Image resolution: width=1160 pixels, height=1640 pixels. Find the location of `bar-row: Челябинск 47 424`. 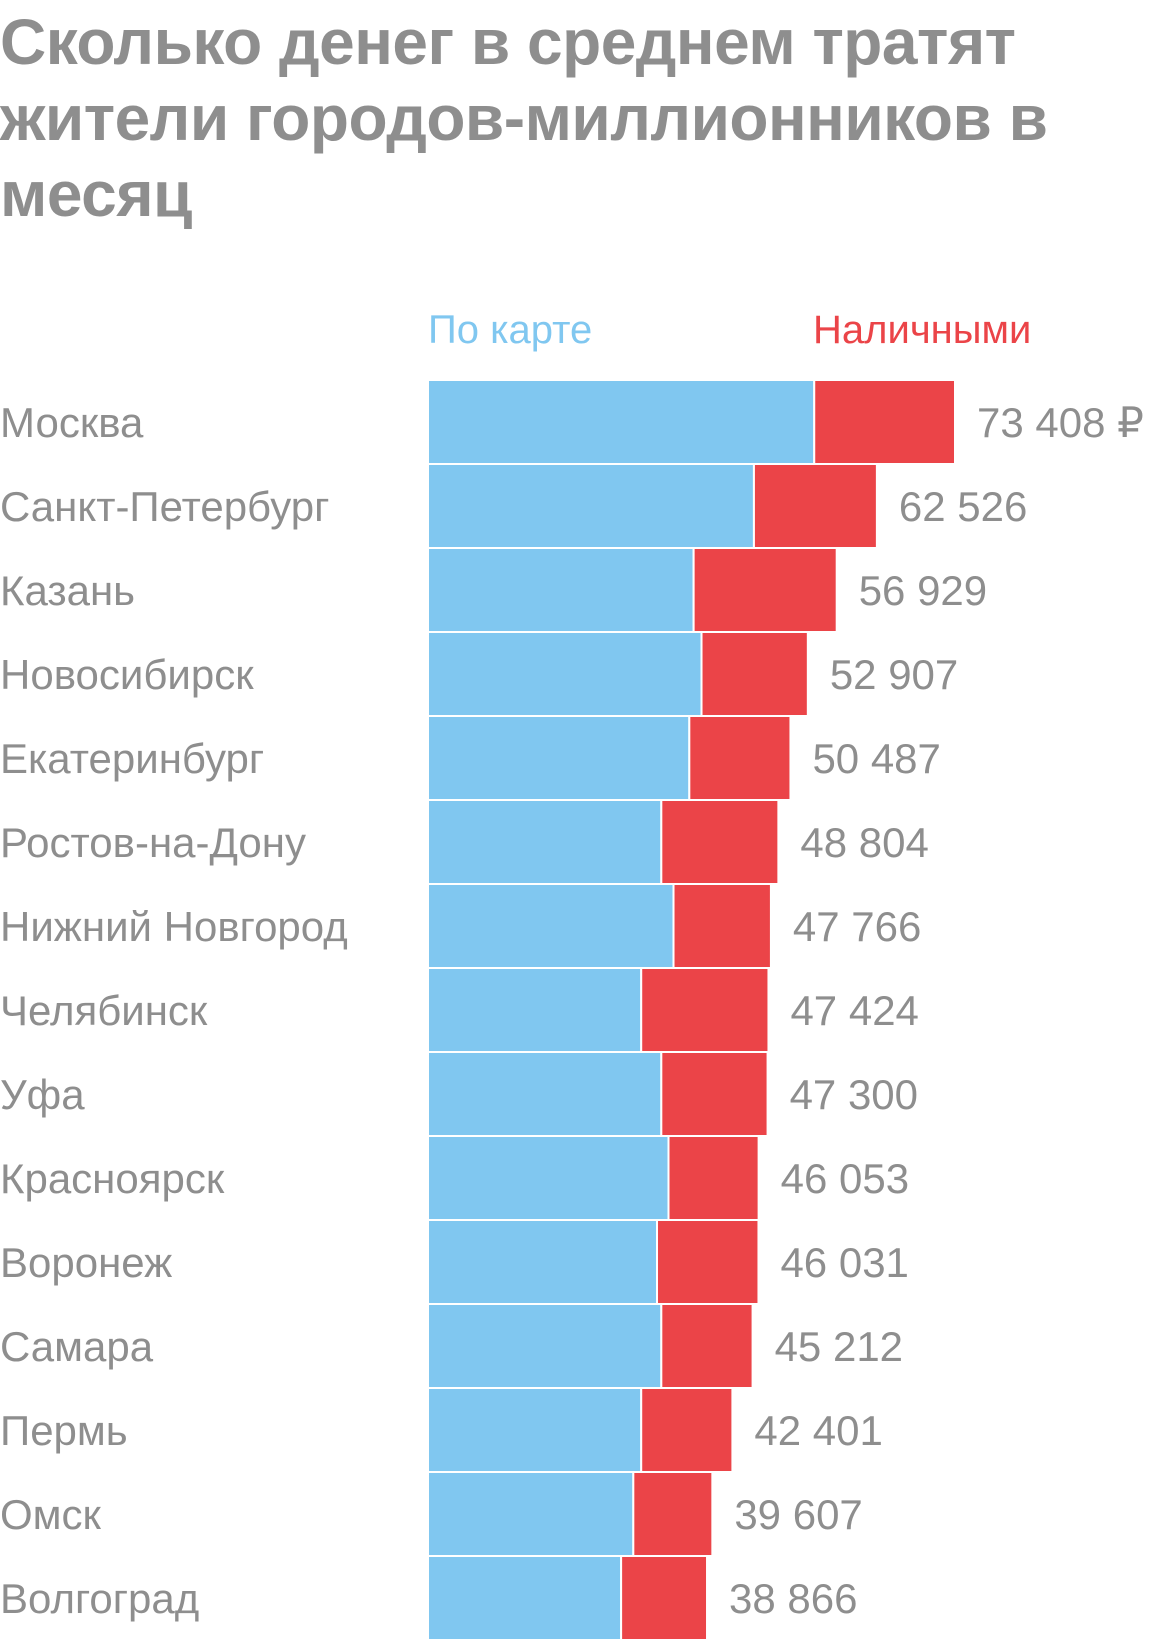

bar-row: Челябинск 47 424 is located at coordinates (459, 1010).